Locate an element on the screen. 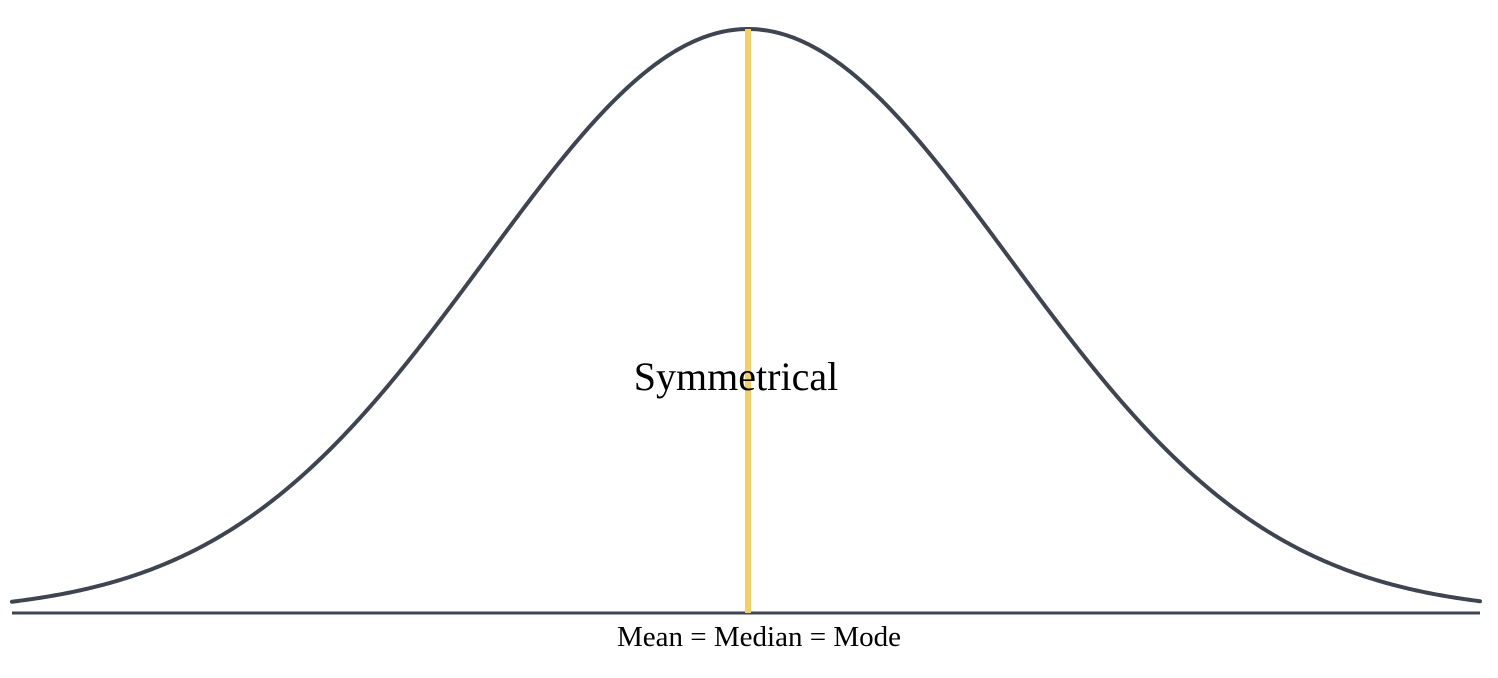  axis-caption: Mean = Median = Mode is located at coordinates (759, 637).